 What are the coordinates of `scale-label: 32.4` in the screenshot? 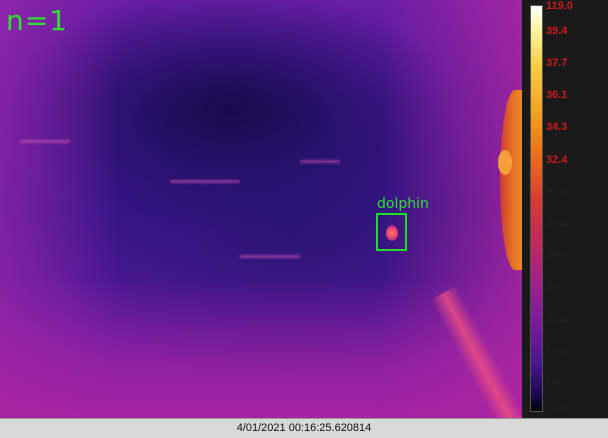 It's located at (557, 160).